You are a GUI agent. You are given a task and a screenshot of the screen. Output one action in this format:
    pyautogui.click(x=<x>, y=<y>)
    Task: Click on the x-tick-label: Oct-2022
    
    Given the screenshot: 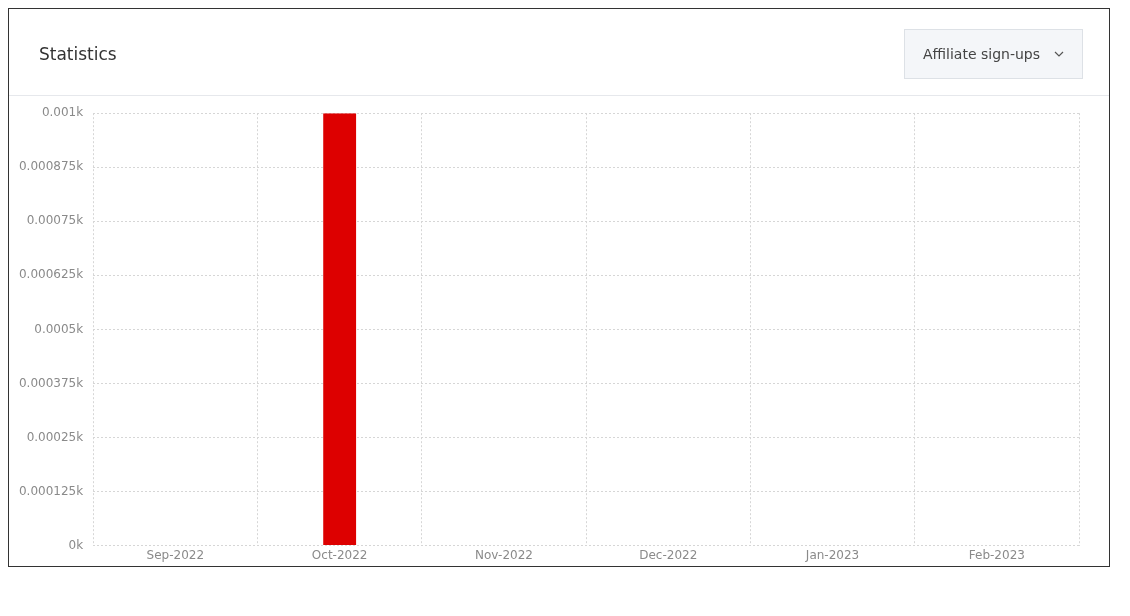 What is the action you would take?
    pyautogui.click(x=339, y=554)
    